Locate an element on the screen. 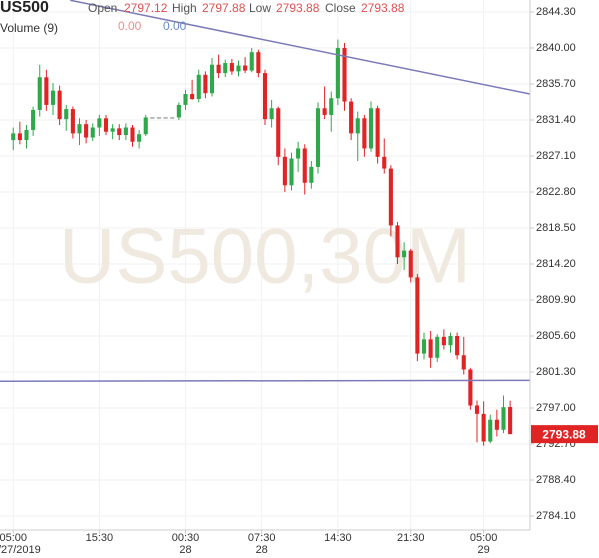 The width and height of the screenshot is (599, 558). y-tick-label: 2801.30 is located at coordinates (556, 372).